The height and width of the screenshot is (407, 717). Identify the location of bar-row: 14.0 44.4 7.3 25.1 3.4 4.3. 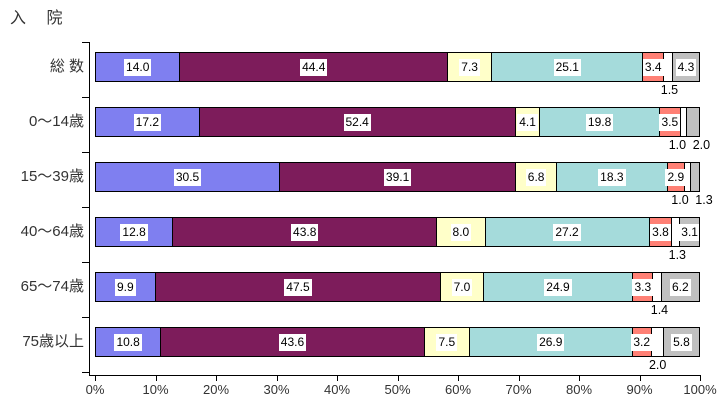
(397, 67).